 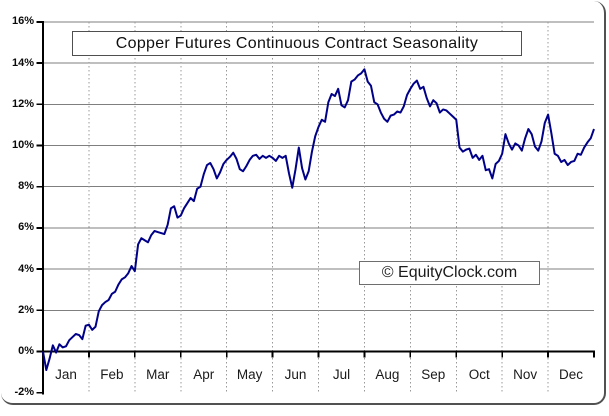 What do you see at coordinates (433, 374) in the screenshot?
I see `x-axis-label-sep: Sep` at bounding box center [433, 374].